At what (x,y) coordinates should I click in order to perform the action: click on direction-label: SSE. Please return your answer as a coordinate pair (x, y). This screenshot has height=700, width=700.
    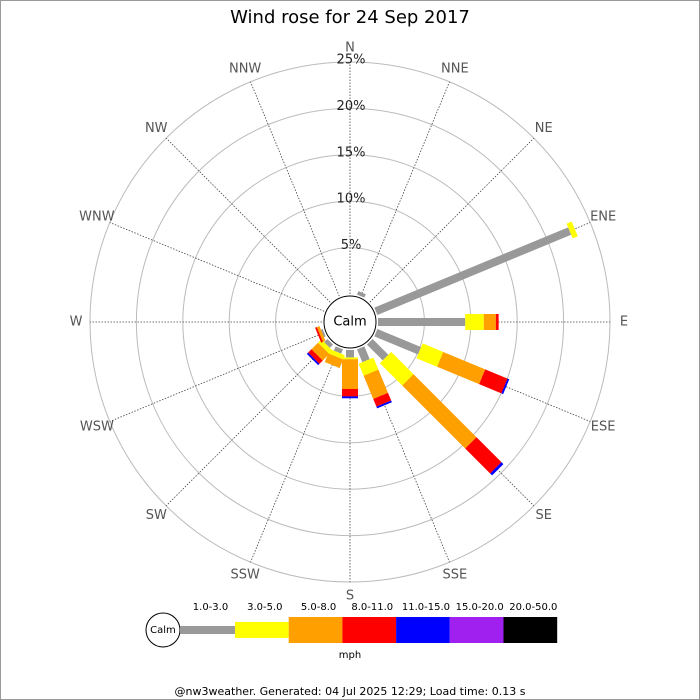
    Looking at the image, I should click on (454, 575).